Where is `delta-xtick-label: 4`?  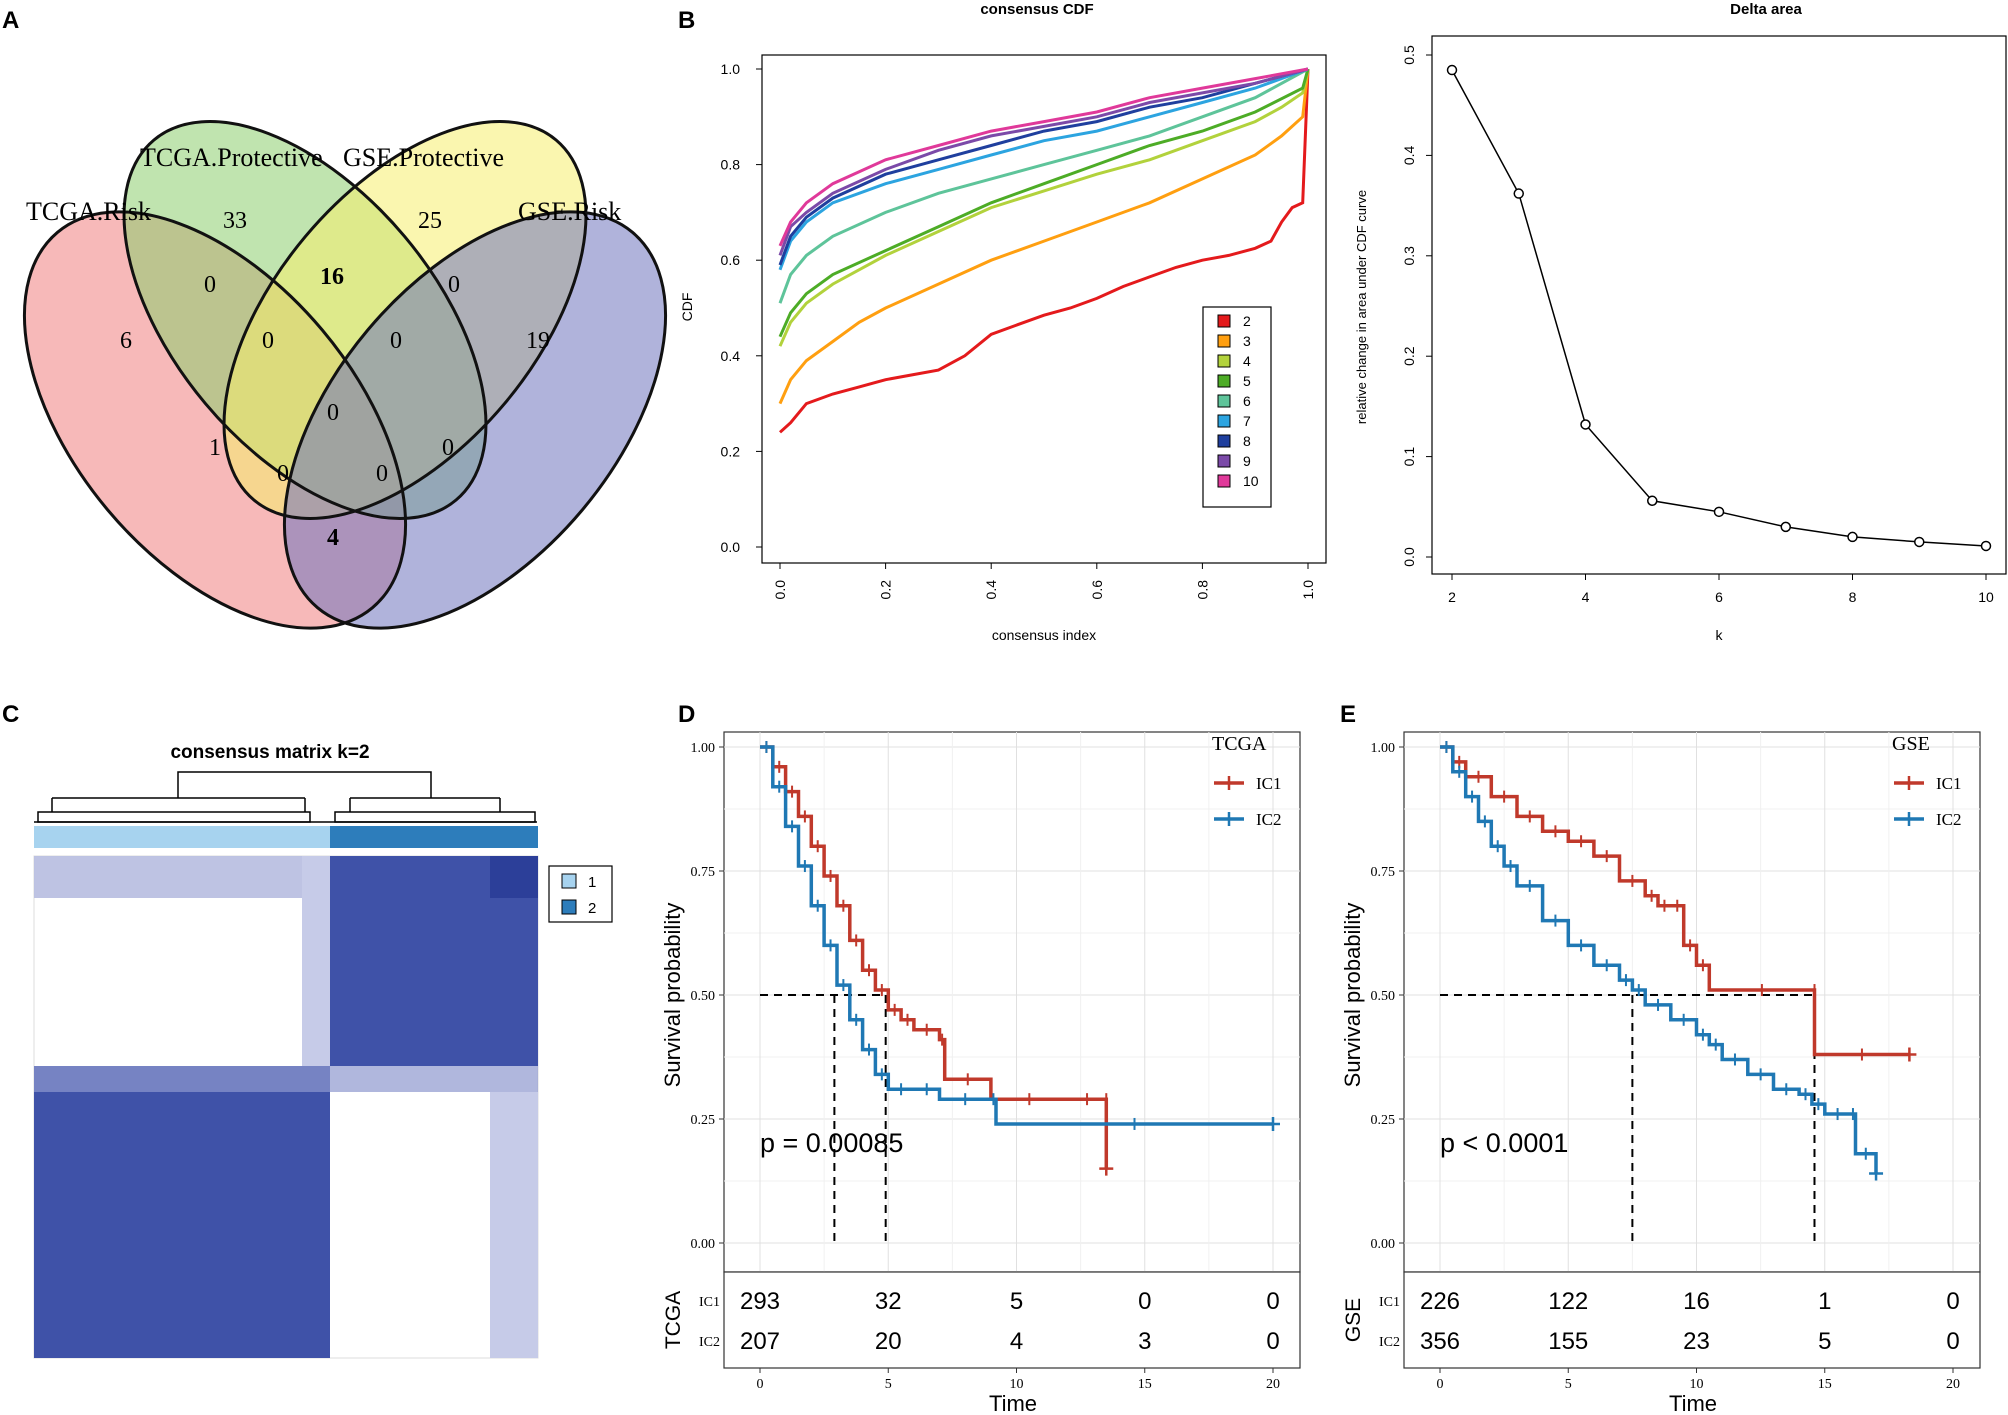
delta-xtick-label: 4 is located at coordinates (1586, 597).